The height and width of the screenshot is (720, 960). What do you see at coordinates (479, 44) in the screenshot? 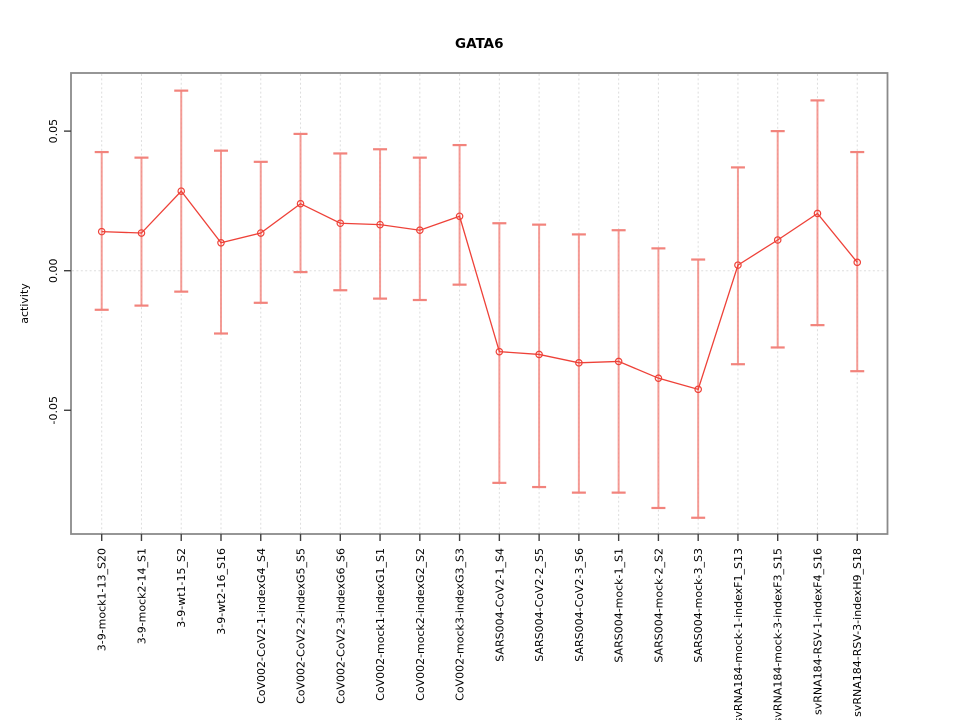
I see `chart-title: GATA6` at bounding box center [479, 44].